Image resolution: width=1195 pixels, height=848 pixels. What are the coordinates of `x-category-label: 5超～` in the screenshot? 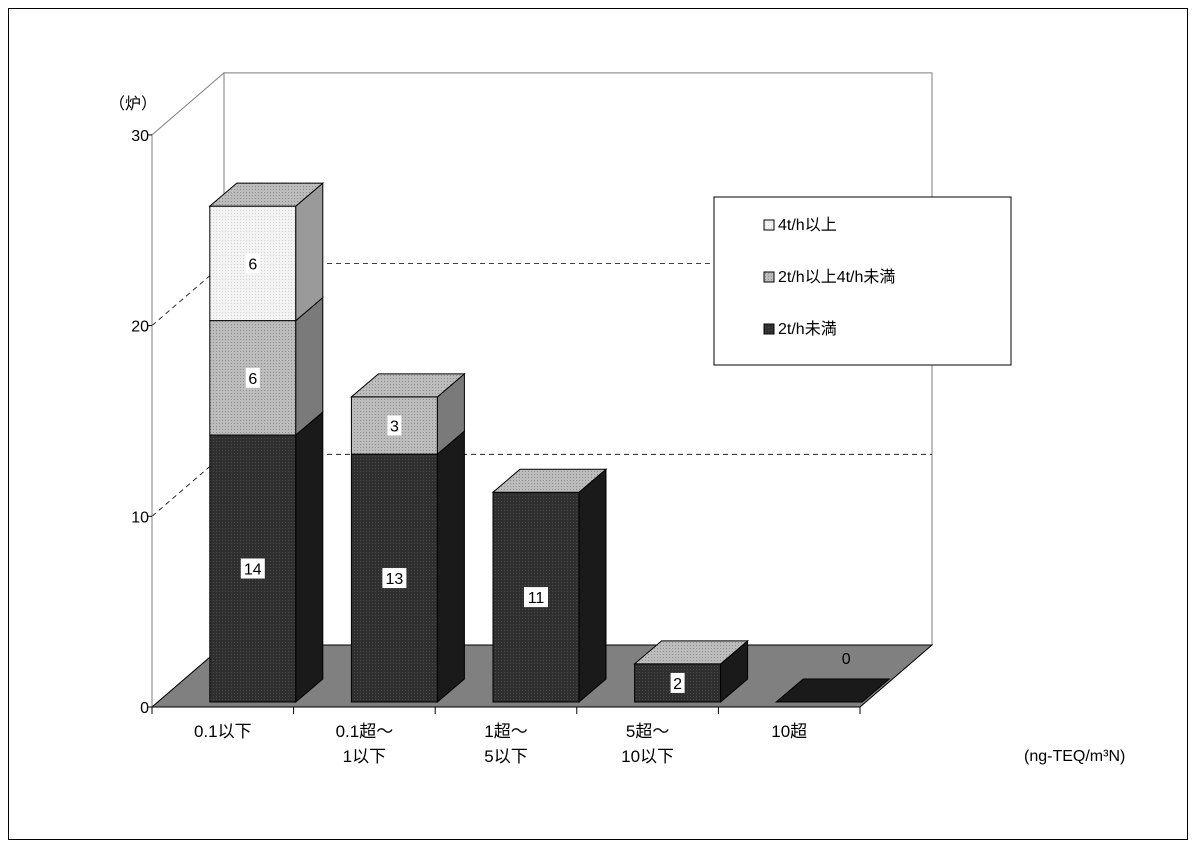 It's located at (647, 731).